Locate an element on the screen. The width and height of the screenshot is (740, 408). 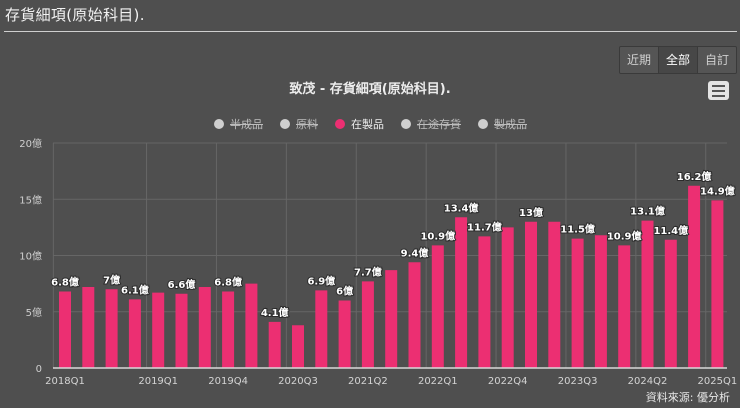
range-recent-button: 近期 is located at coordinates (639, 60).